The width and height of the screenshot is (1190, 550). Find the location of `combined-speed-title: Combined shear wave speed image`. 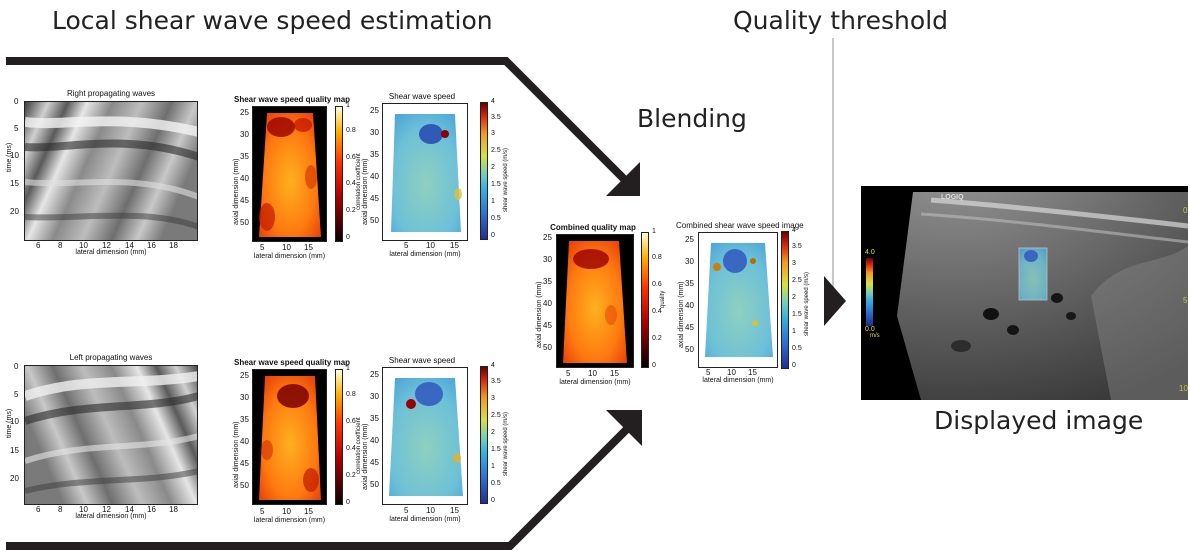

combined-speed-title: Combined shear wave speed image is located at coordinates (740, 225).